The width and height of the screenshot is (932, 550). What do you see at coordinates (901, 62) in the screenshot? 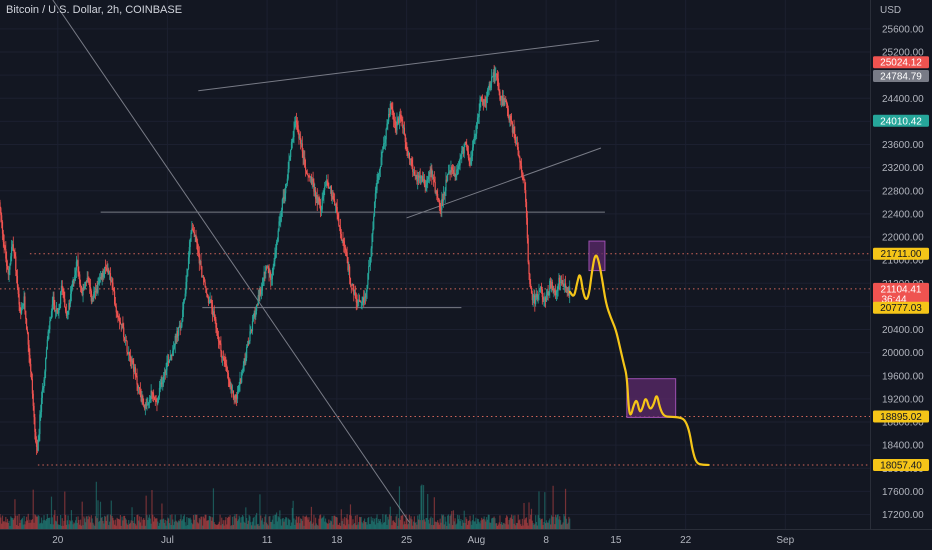
I see `price-tag: 25024.12` at bounding box center [901, 62].